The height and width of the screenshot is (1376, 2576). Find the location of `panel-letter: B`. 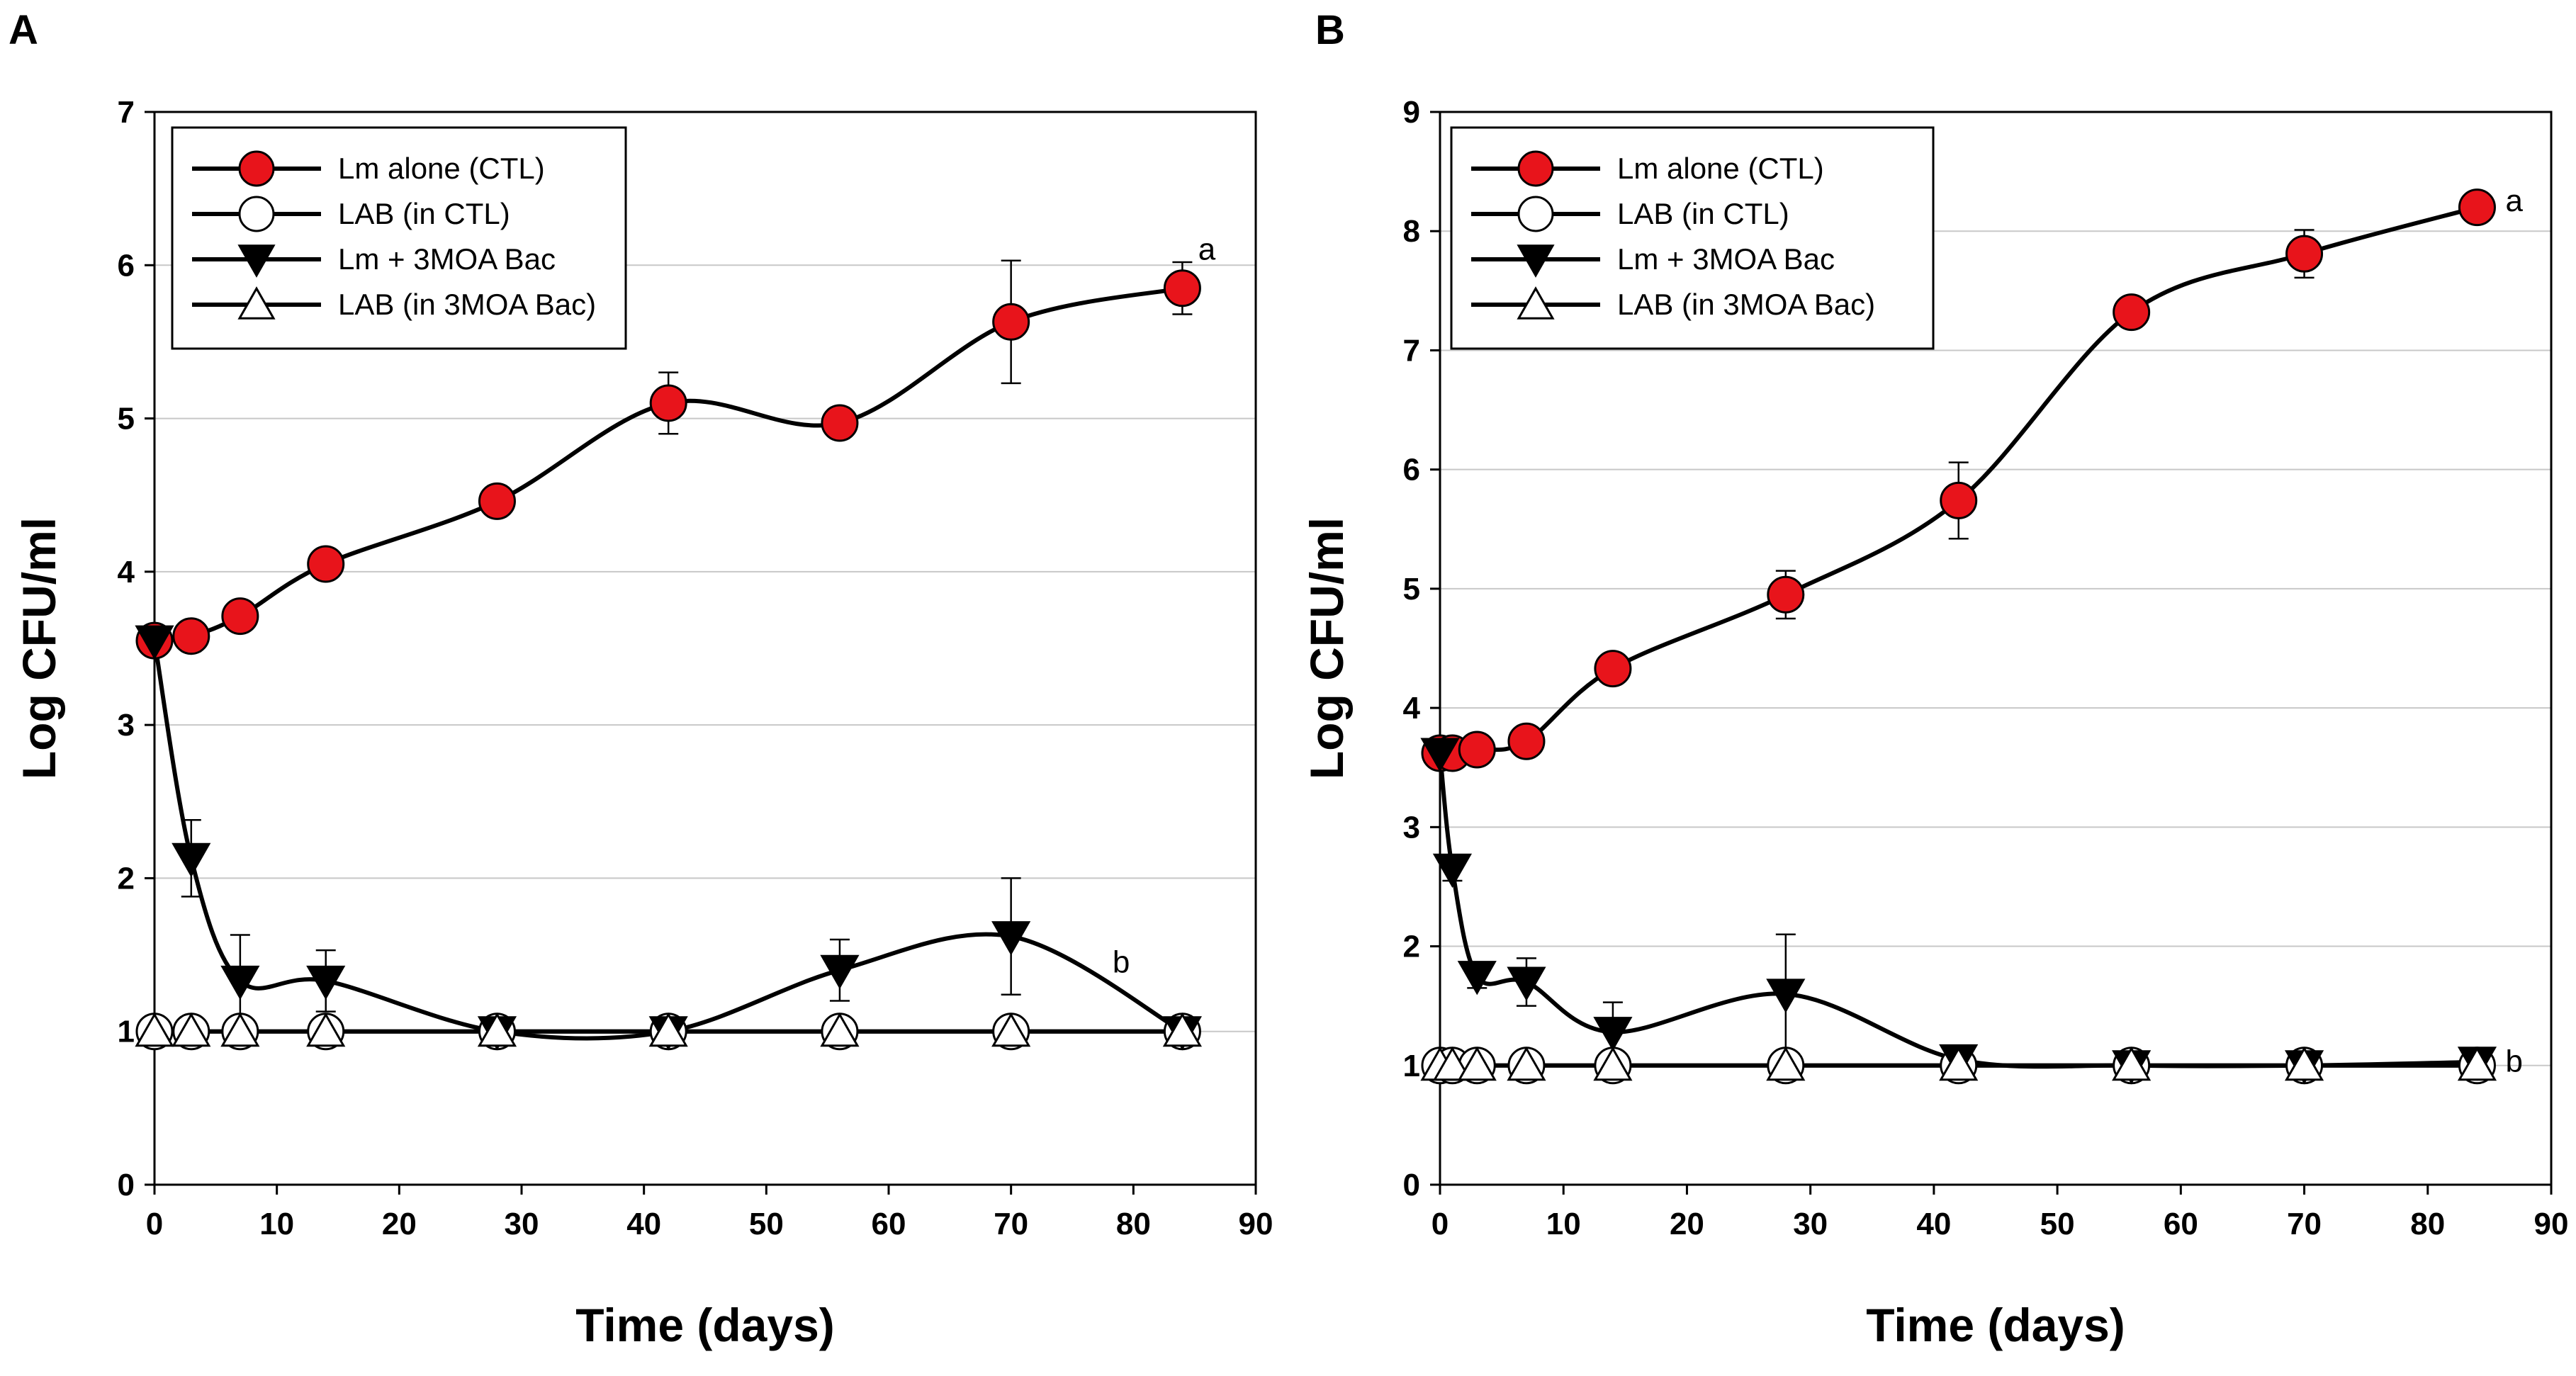

panel-letter: B is located at coordinates (1330, 30).